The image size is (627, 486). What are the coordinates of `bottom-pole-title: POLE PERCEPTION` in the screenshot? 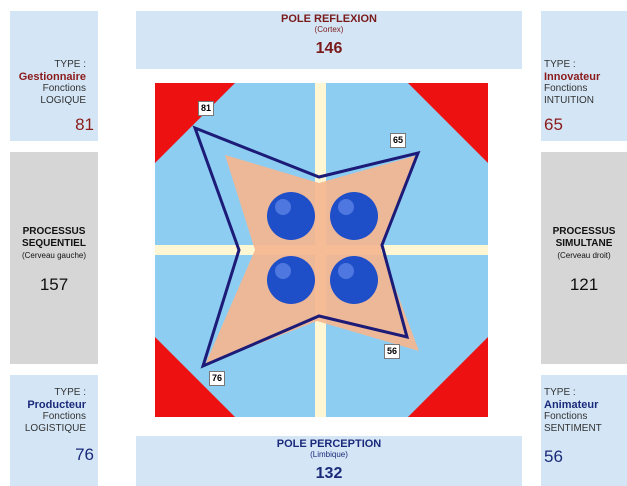 It's located at (329, 444).